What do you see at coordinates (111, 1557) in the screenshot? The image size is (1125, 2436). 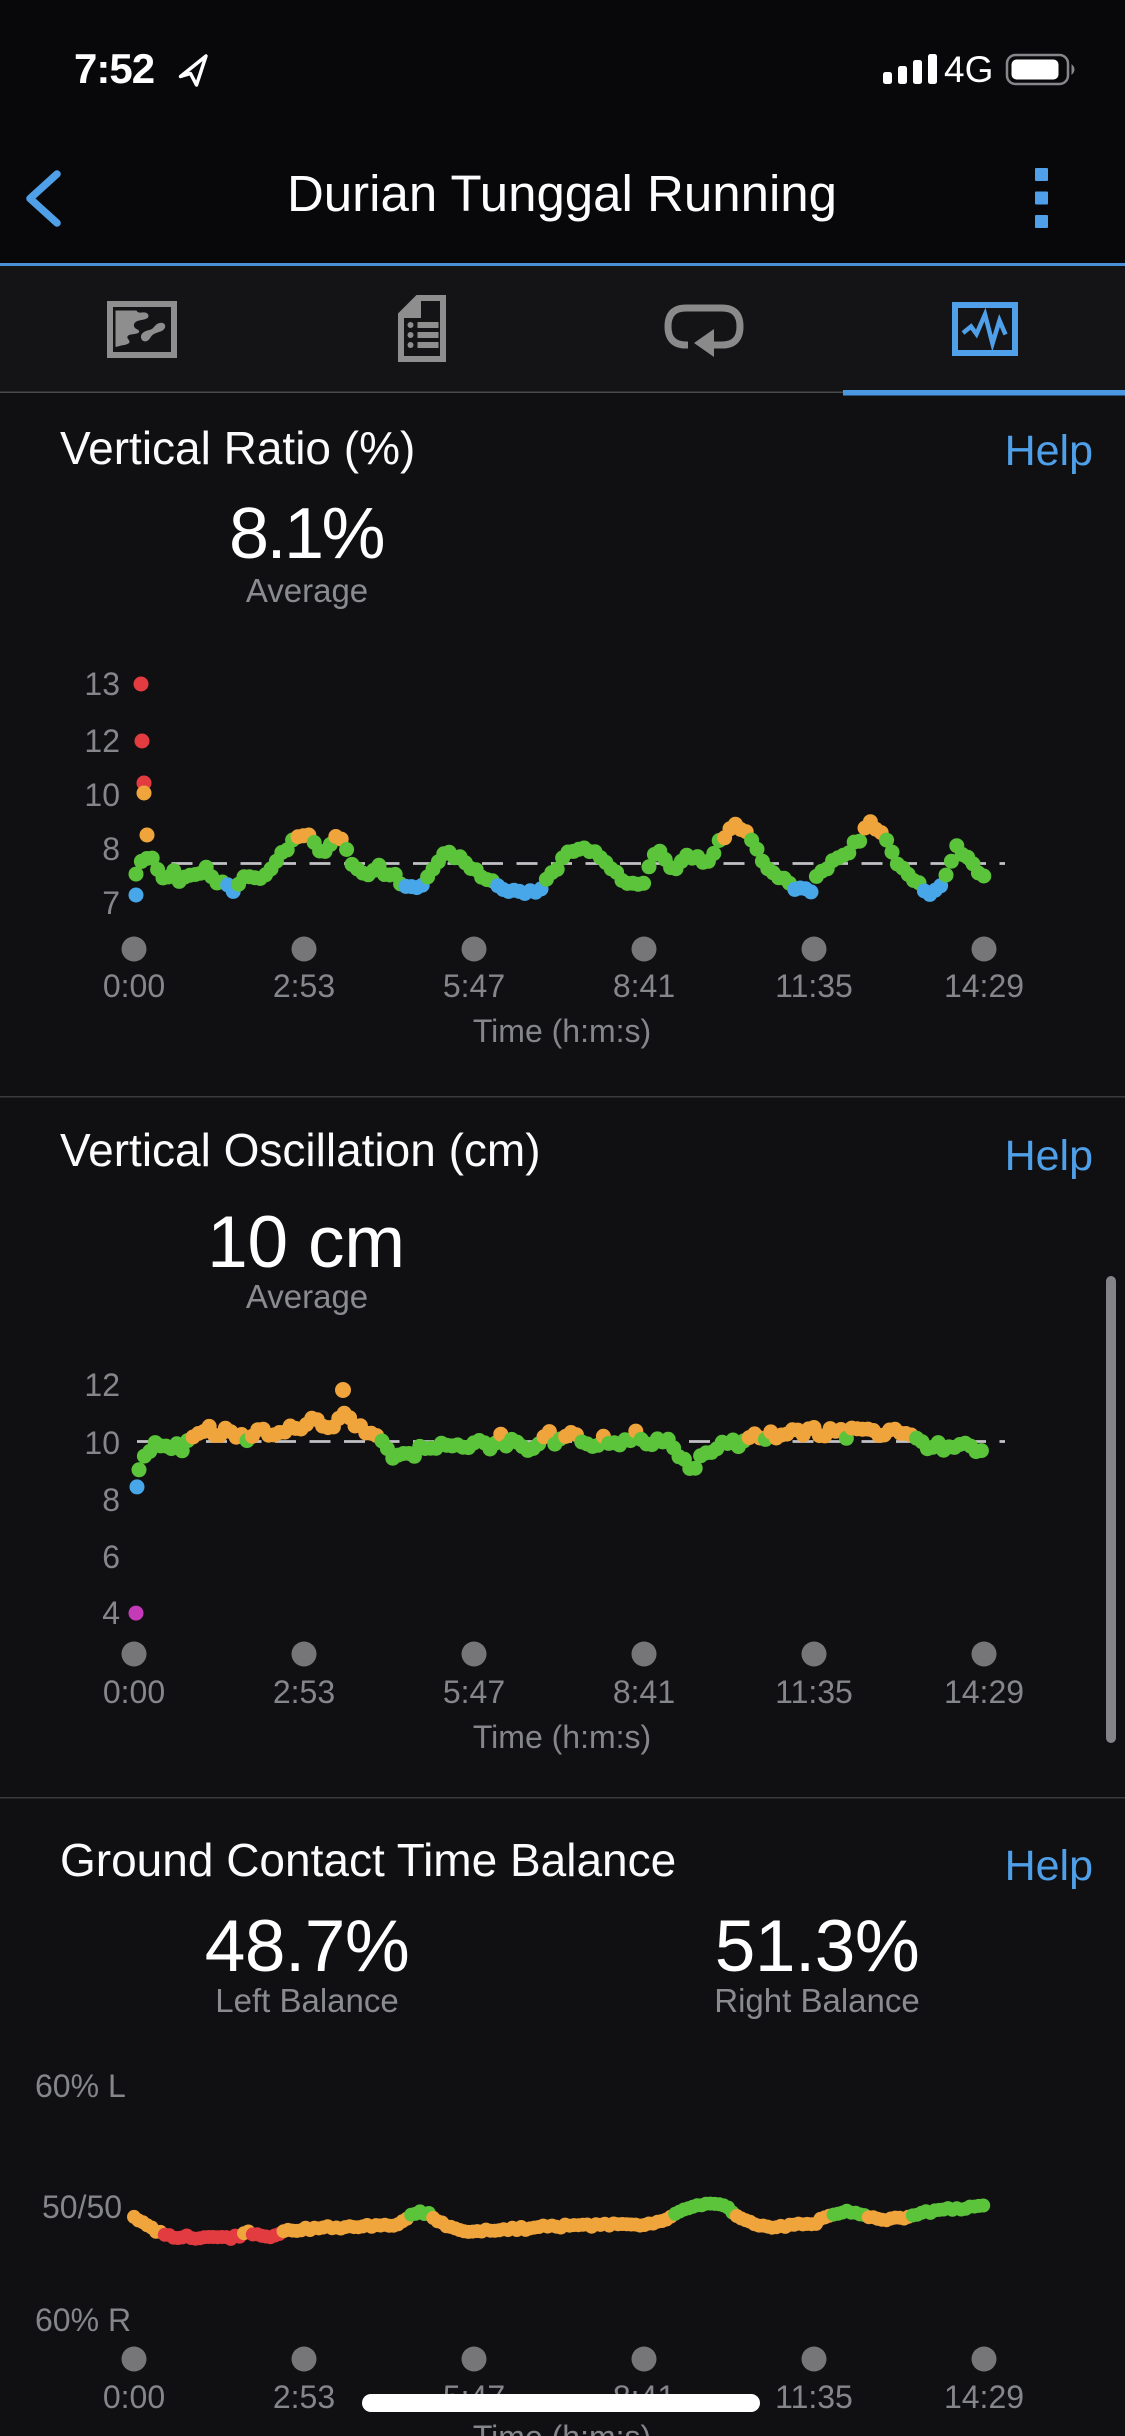 I see `svg-text: 6` at bounding box center [111, 1557].